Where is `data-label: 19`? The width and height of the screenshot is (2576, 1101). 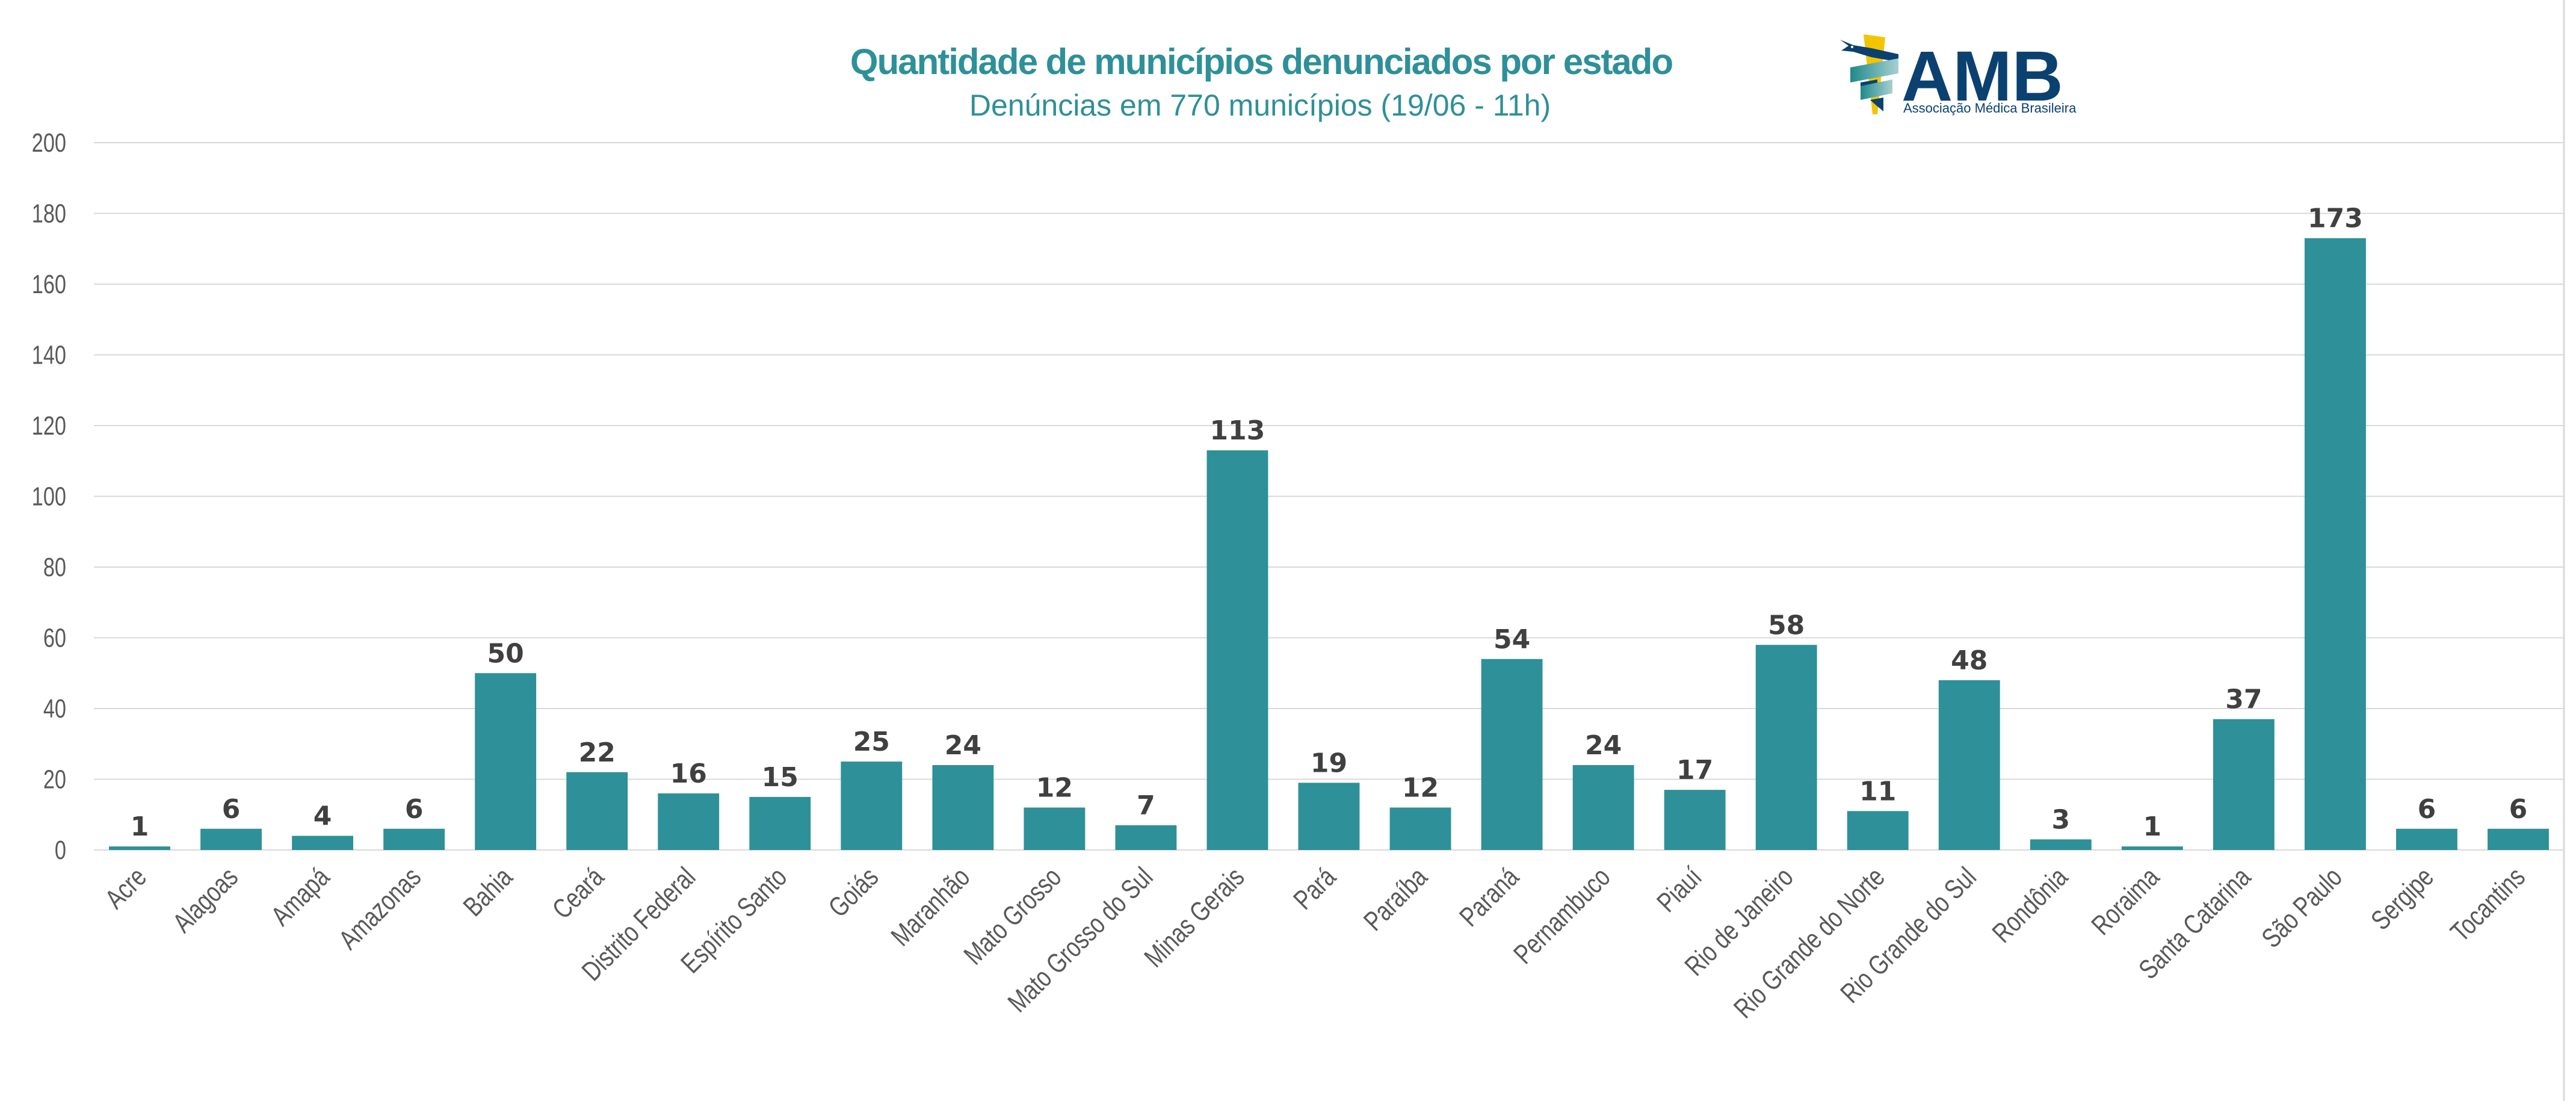
data-label: 19 is located at coordinates (1329, 763).